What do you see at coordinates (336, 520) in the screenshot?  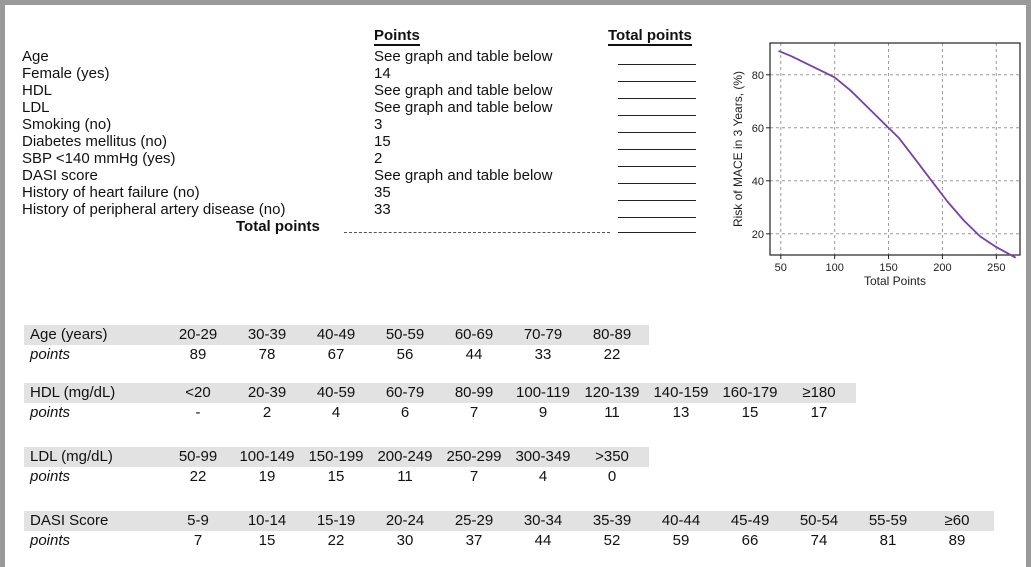 I see `table-range-cell: 15-19` at bounding box center [336, 520].